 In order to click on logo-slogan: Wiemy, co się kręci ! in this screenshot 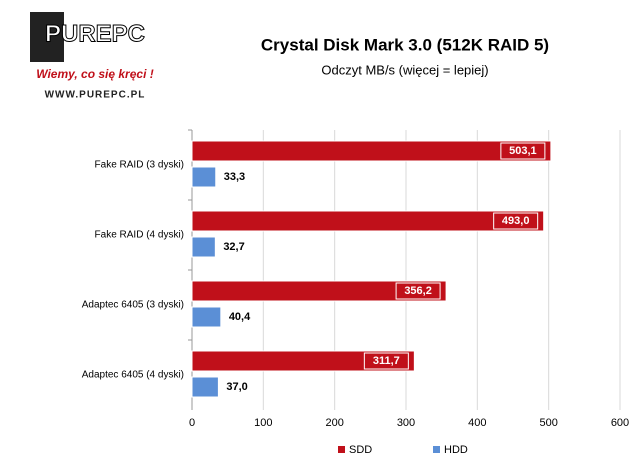, I will do `click(95, 74)`.